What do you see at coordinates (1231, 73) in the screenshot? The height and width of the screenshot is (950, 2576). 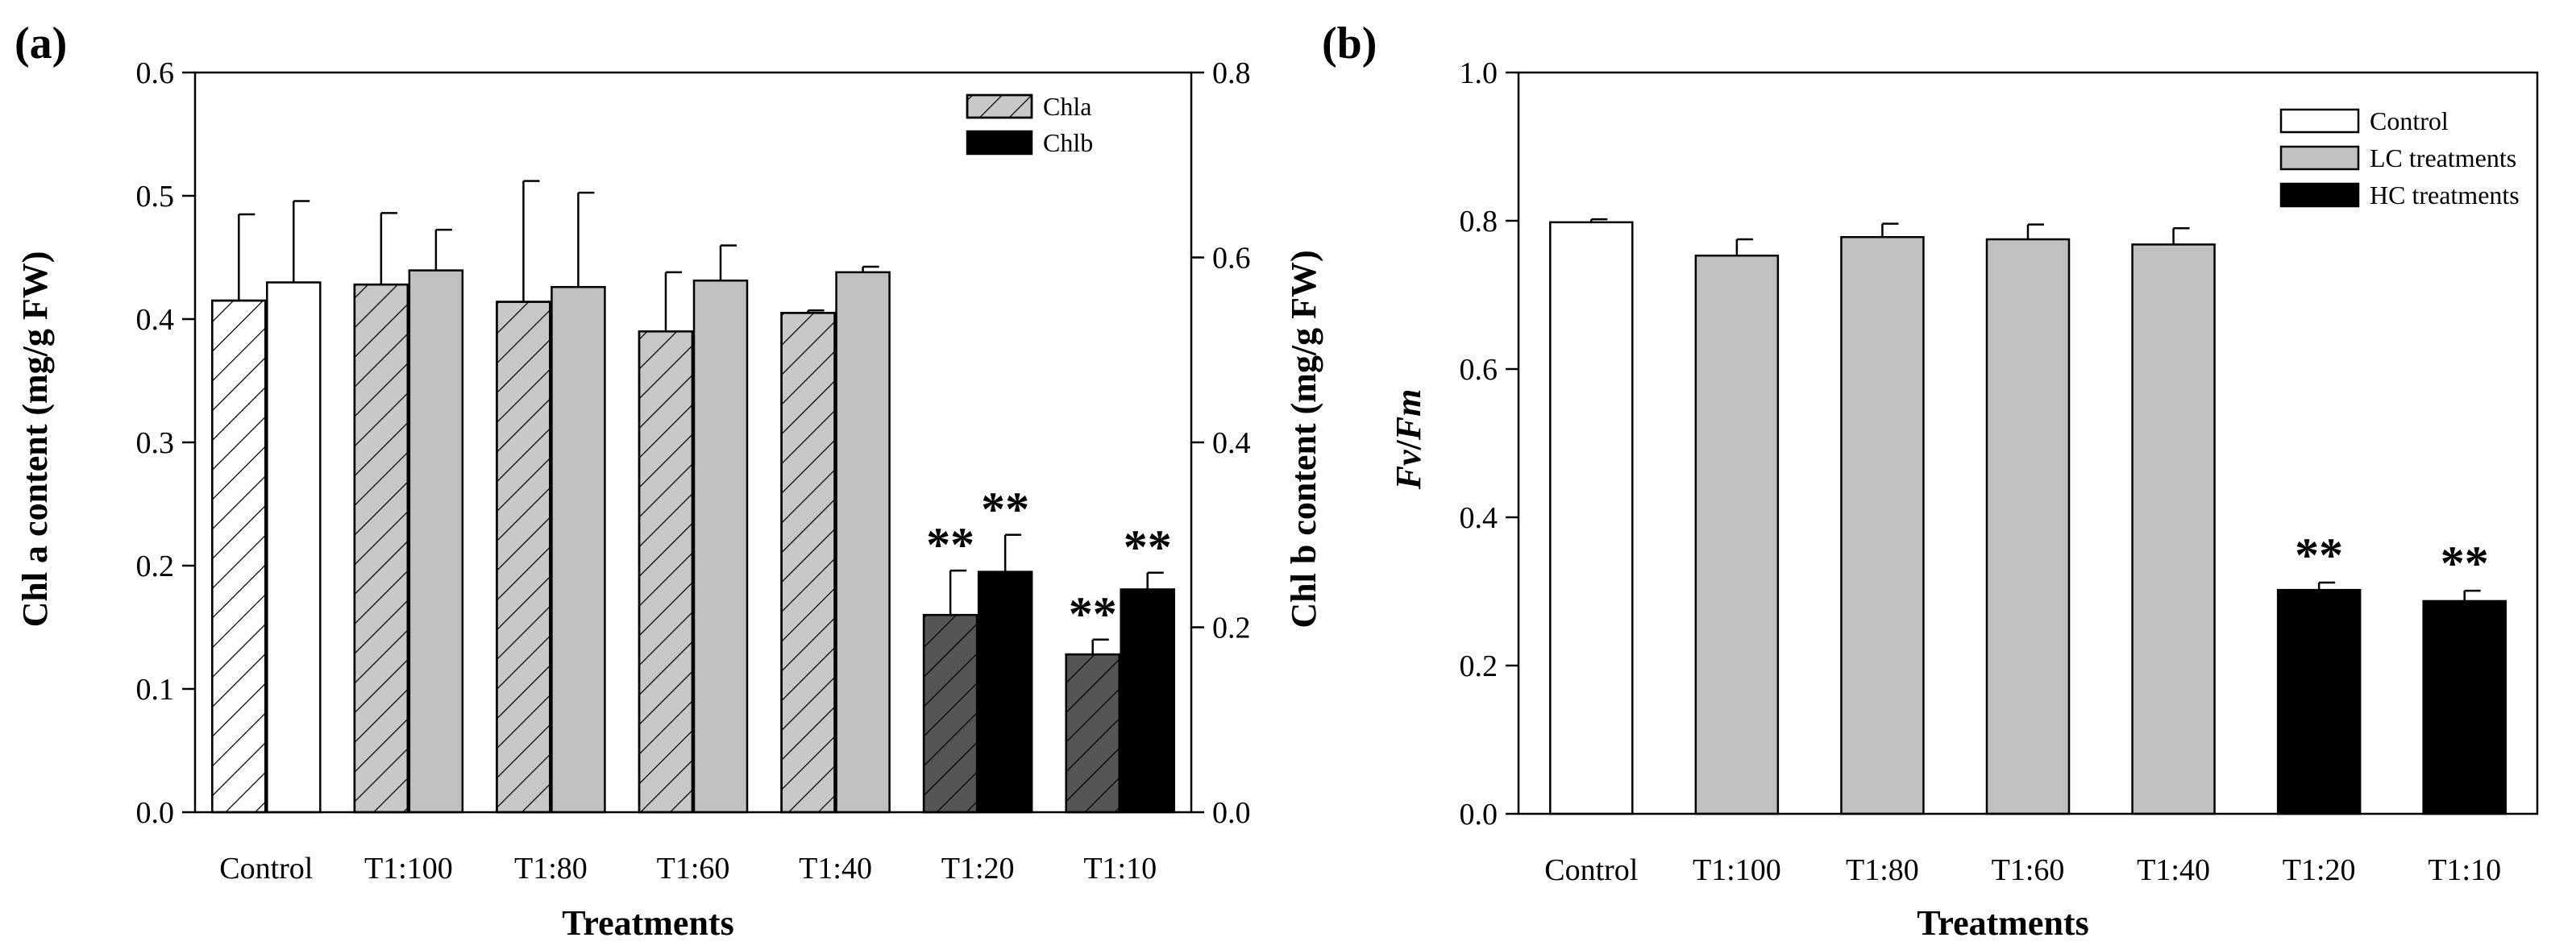 I see `y2-tick-label: 0.8` at bounding box center [1231, 73].